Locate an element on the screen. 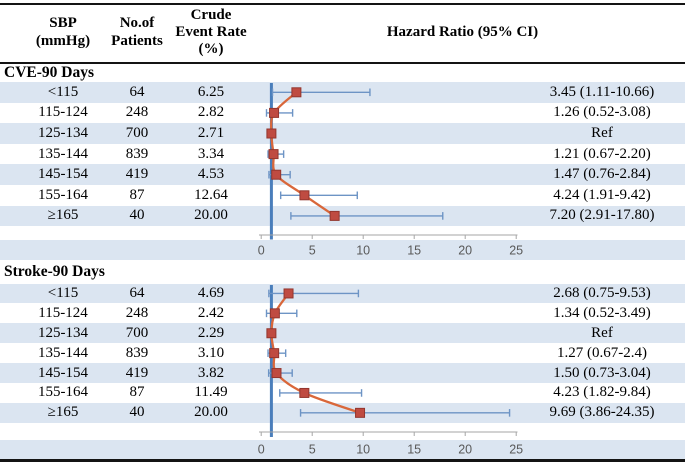  hazard-ratio-ci-cell: 7.20 (2.91-17.80) is located at coordinates (602, 215).